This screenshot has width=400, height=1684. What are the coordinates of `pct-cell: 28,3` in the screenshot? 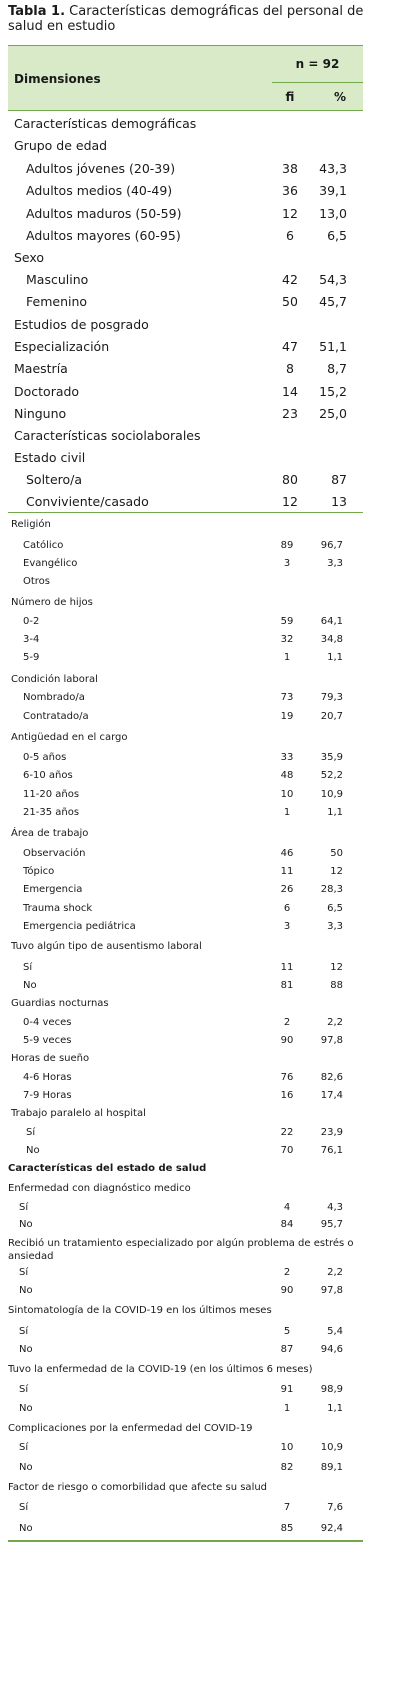 It's located at (331, 889).